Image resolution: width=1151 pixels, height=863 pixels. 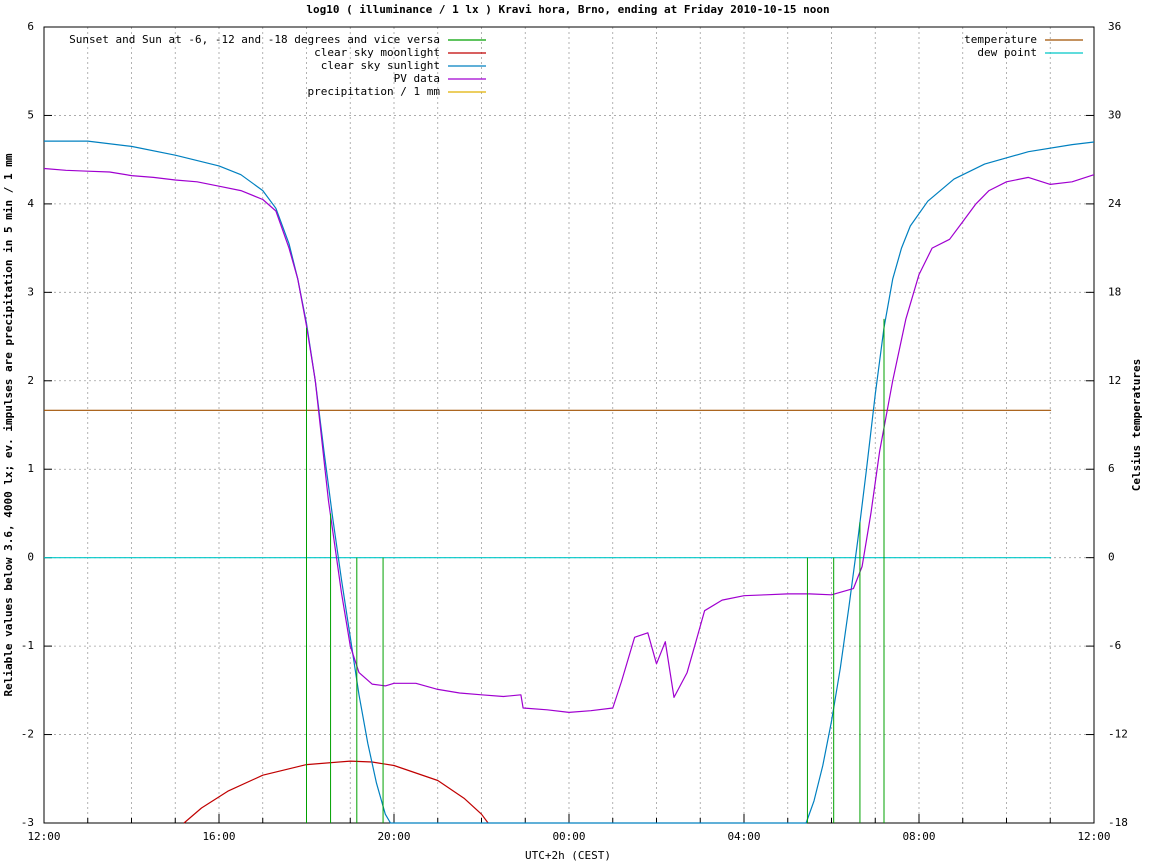 I want to click on y-tick-label: 4, so click(x=30, y=203).